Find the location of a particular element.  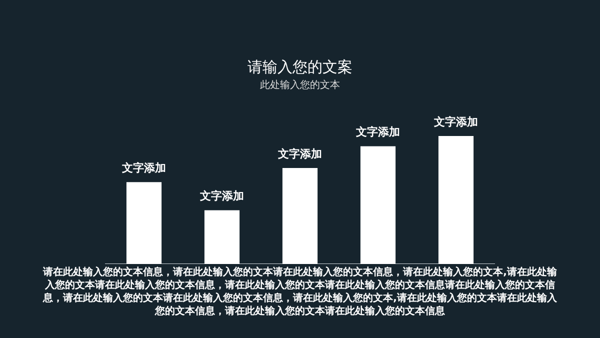

chart-subtitle: 此处输入您的文本 is located at coordinates (300, 85).